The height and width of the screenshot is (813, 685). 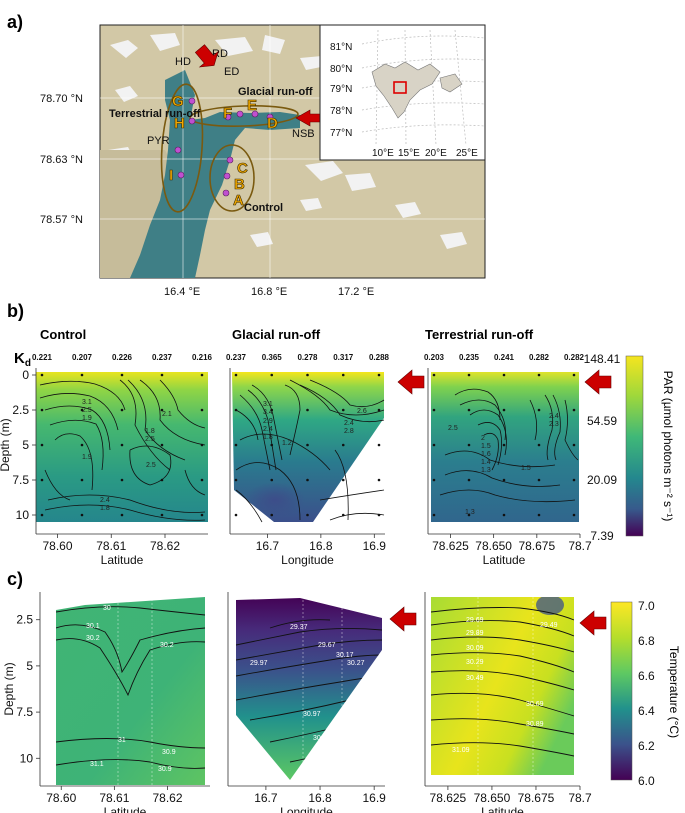 I want to click on par-glacial-field, so click(x=308, y=447).